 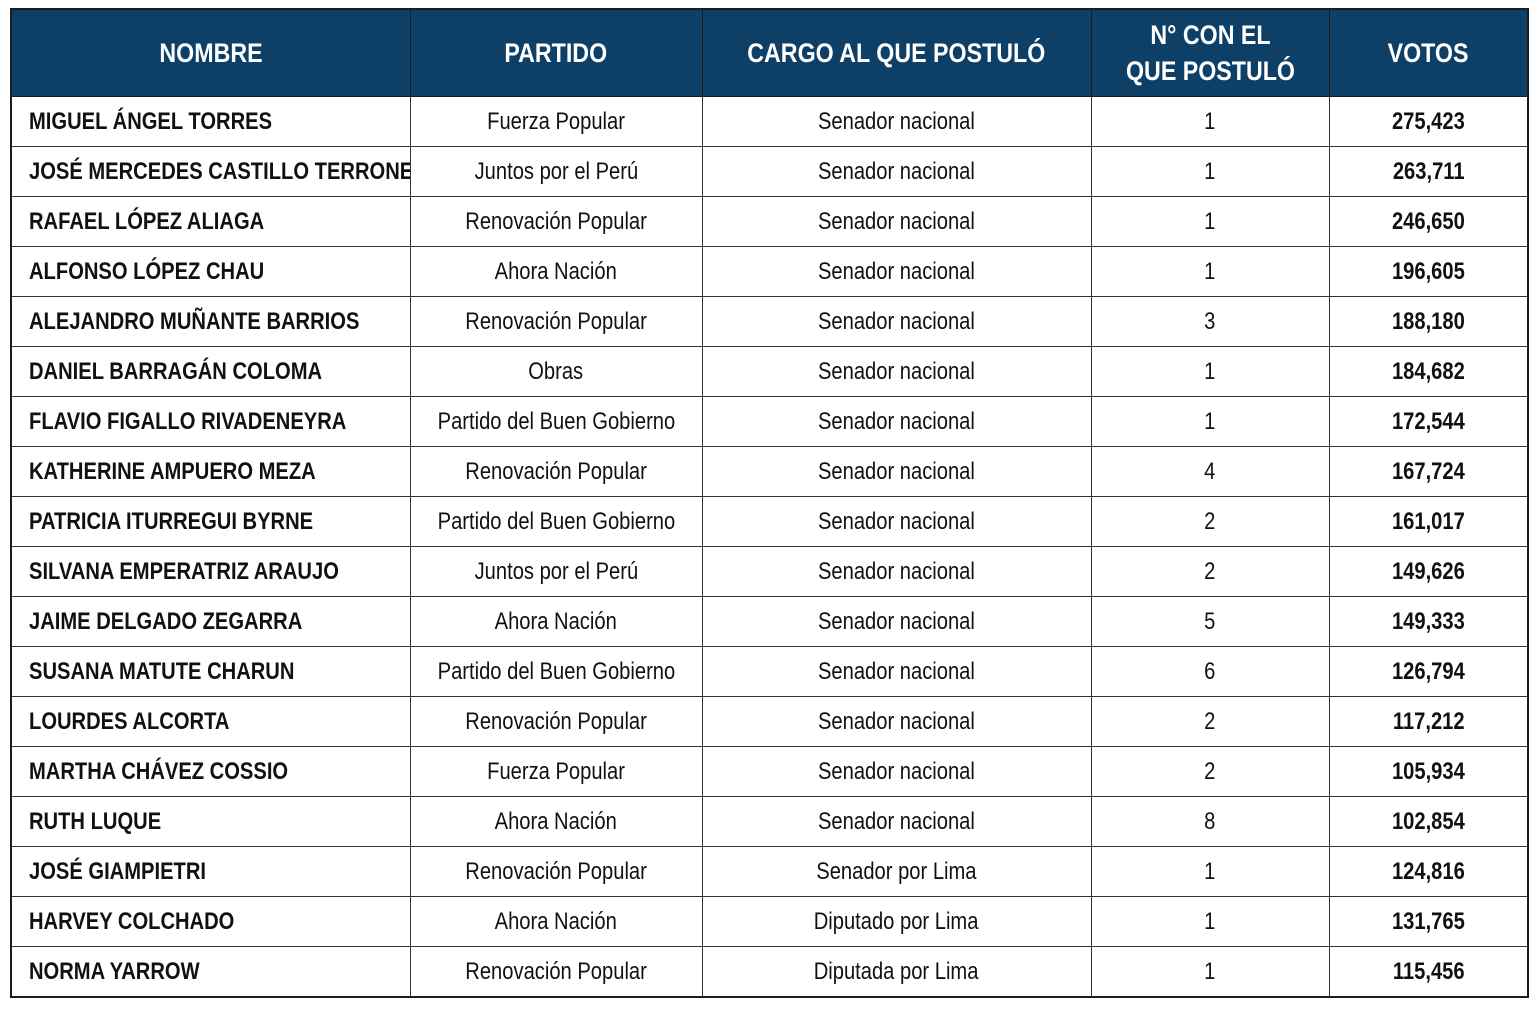 I want to click on cell-text: 126,794, so click(x=1428, y=671).